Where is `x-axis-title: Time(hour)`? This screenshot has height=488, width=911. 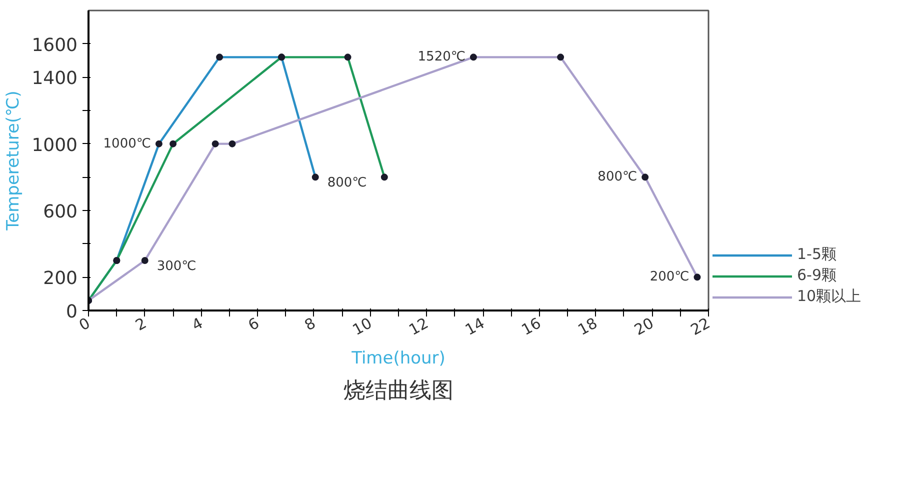
x-axis-title: Time(hour) is located at coordinates (398, 358).